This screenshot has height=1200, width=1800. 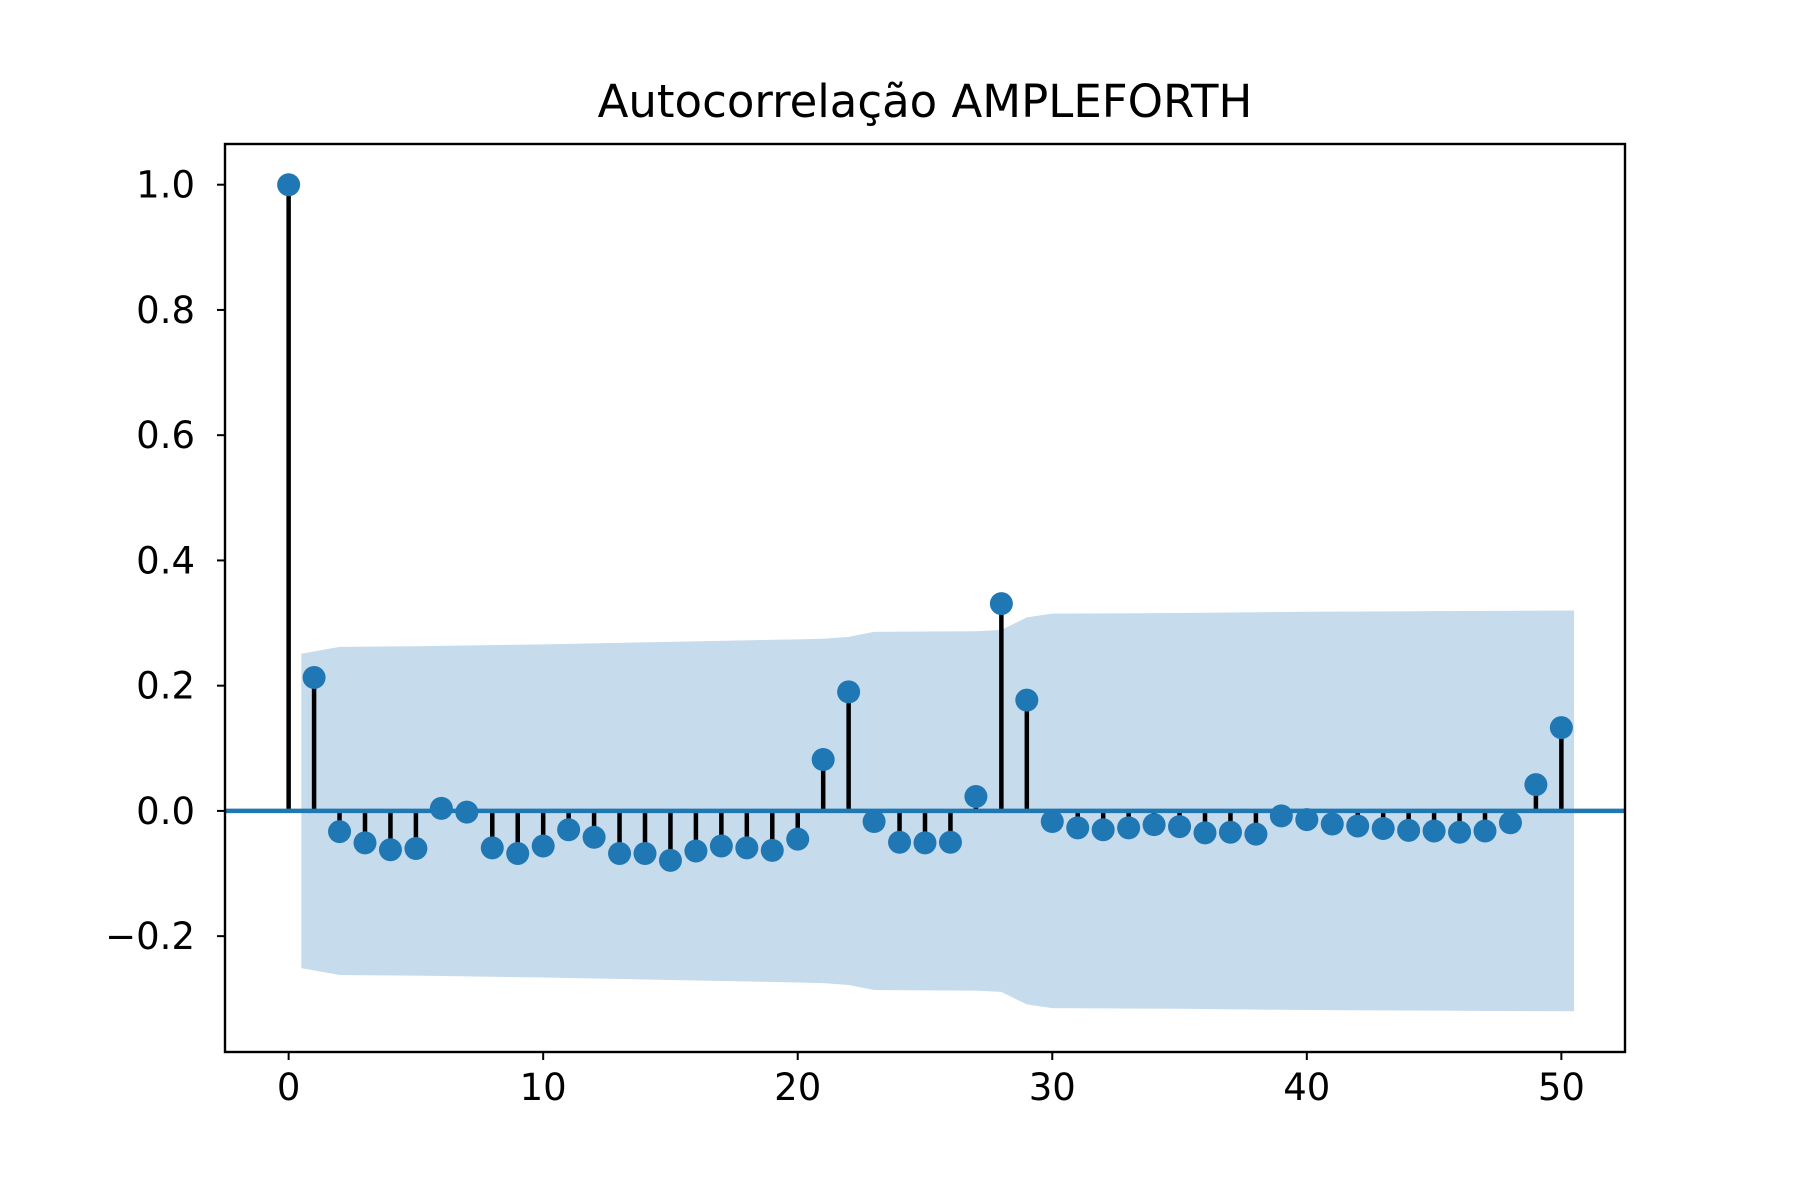 I want to click on x-tick-label-0: 0, so click(x=289, y=1087).